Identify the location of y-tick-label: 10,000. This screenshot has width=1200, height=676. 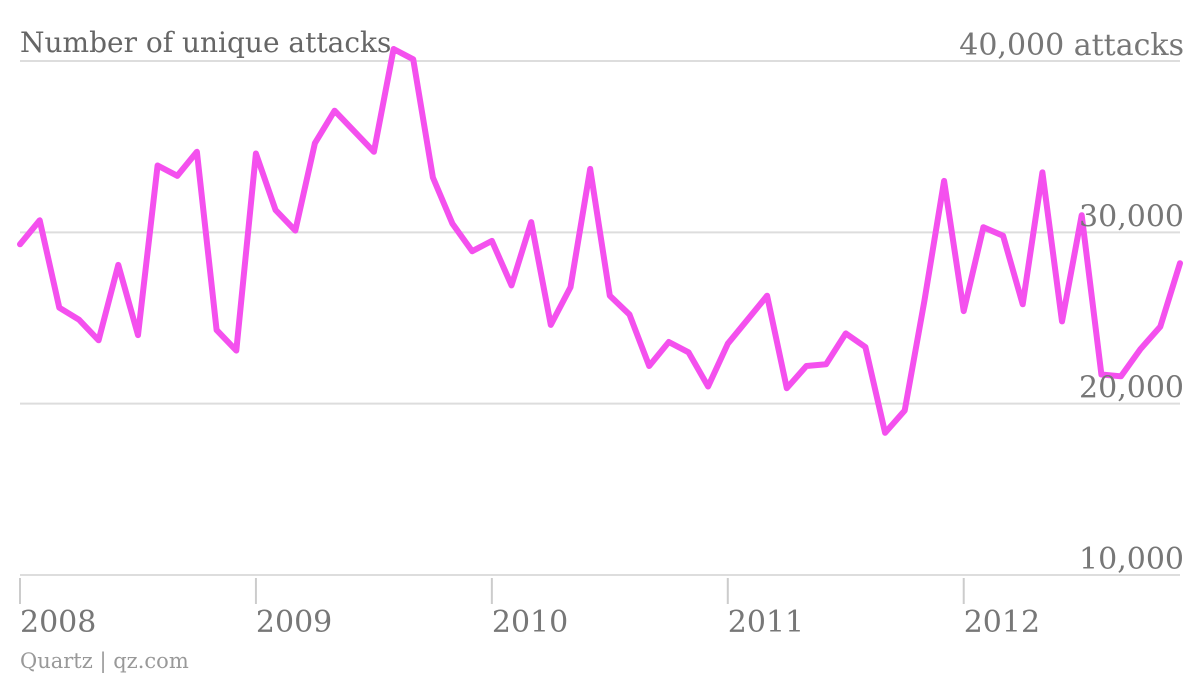
(1131, 559).